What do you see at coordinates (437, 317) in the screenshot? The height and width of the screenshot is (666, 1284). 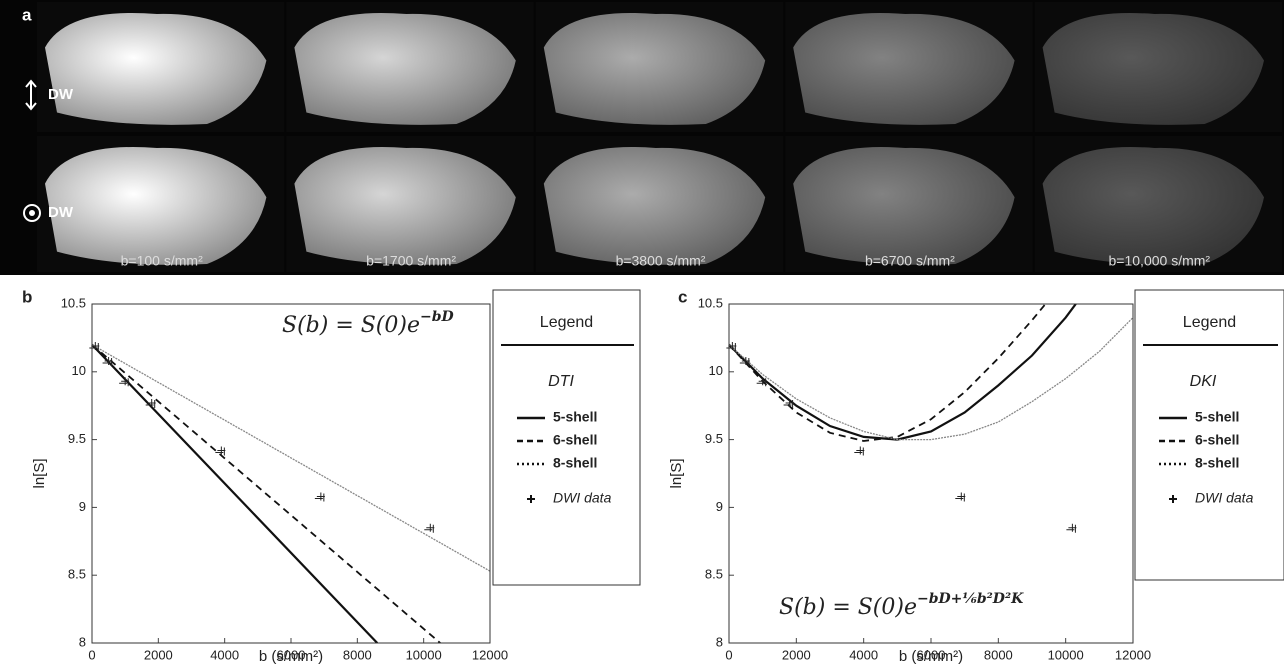 I see `equation-exponent: −bD` at bounding box center [437, 317].